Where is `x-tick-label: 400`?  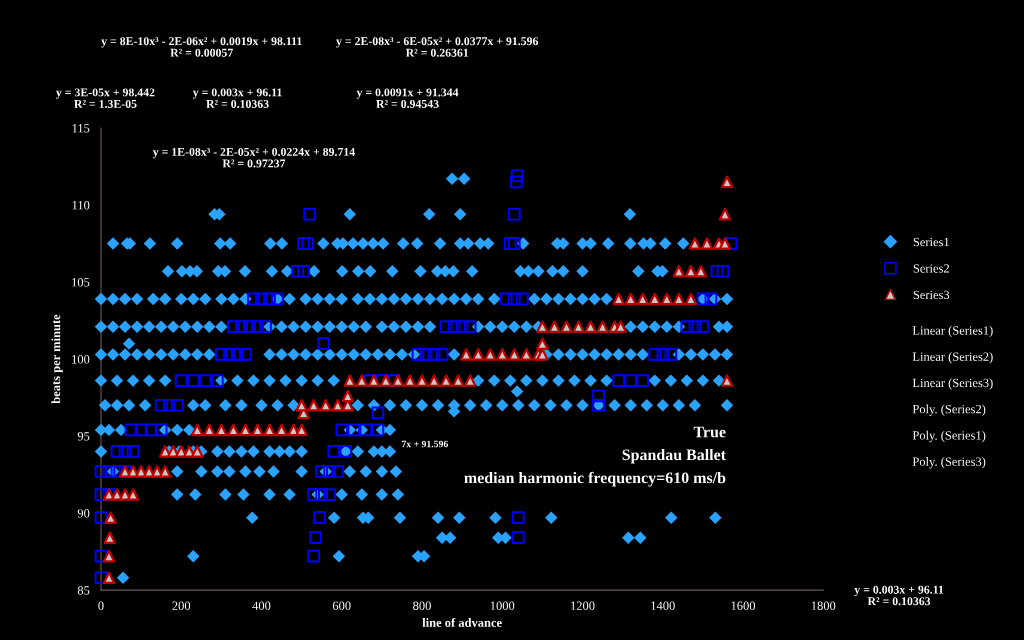 x-tick-label: 400 is located at coordinates (261, 605).